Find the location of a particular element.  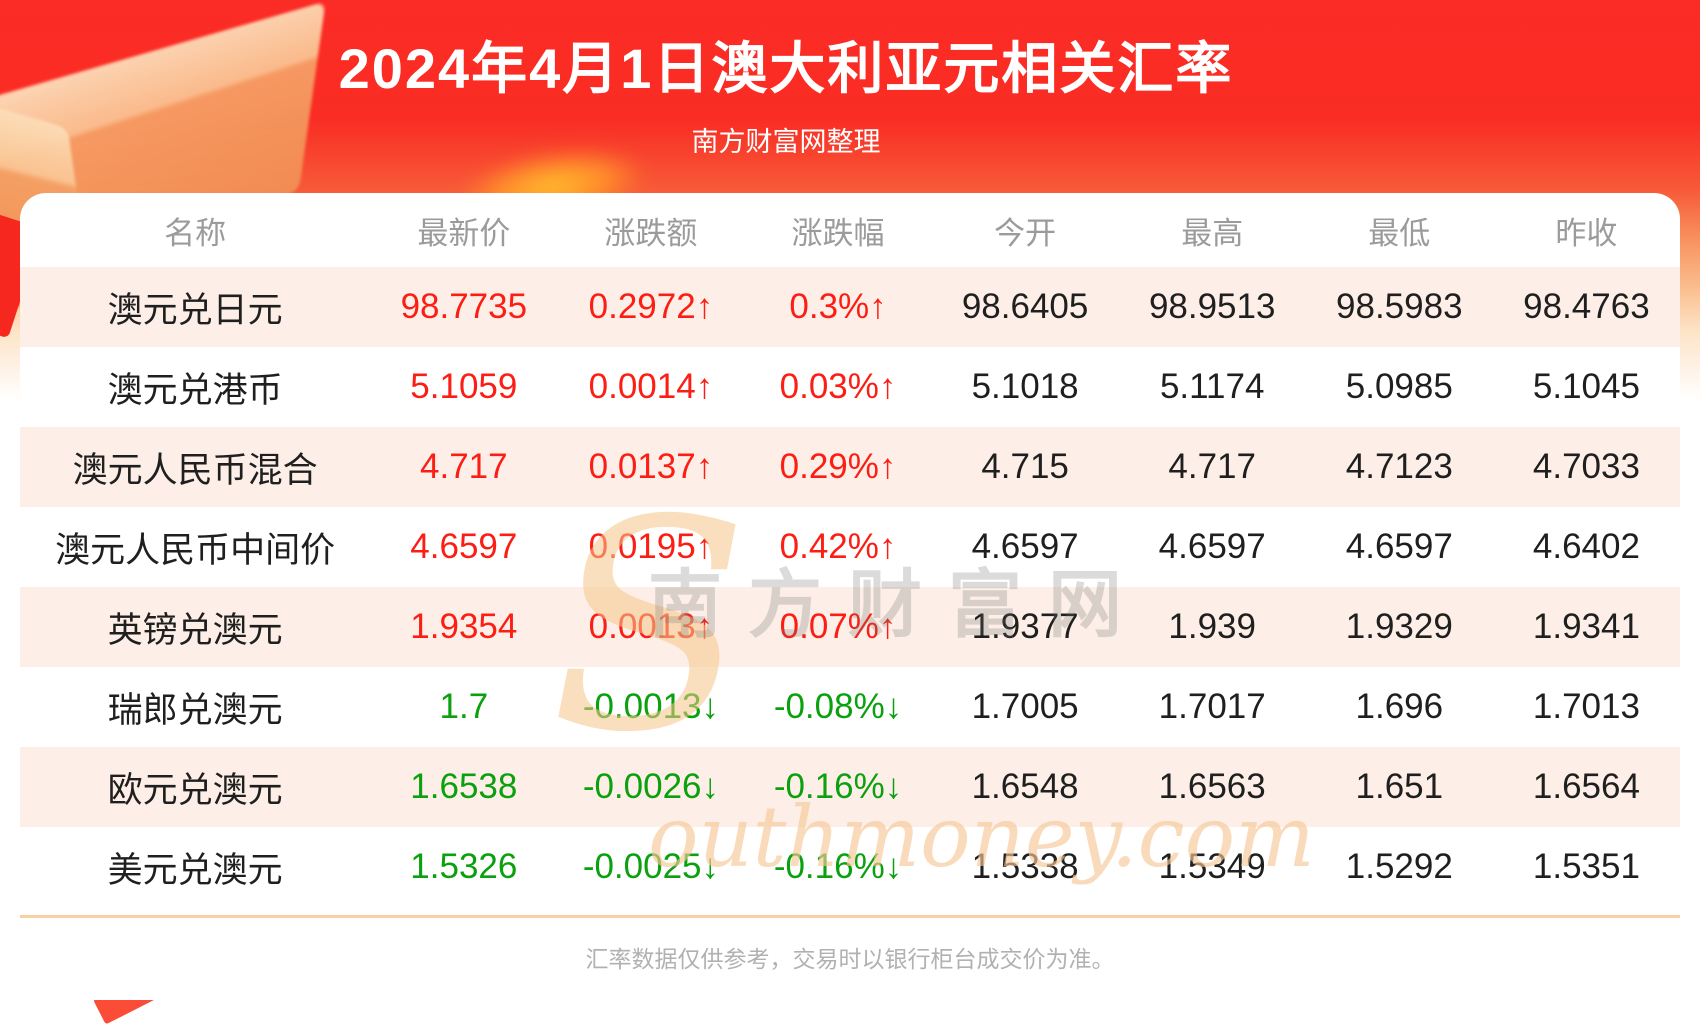

cell-prev-close: 5.1045 is located at coordinates (1586, 386).